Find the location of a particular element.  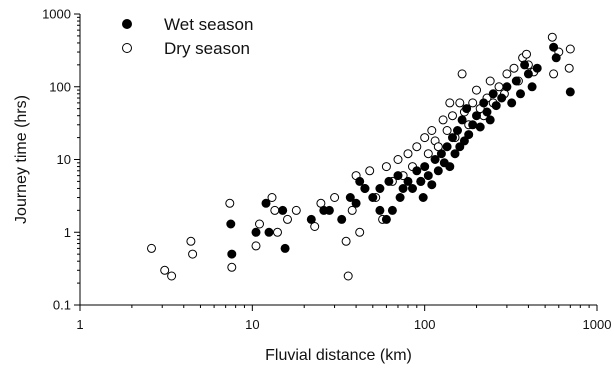

legend-marker-dry-season is located at coordinates (127, 48).